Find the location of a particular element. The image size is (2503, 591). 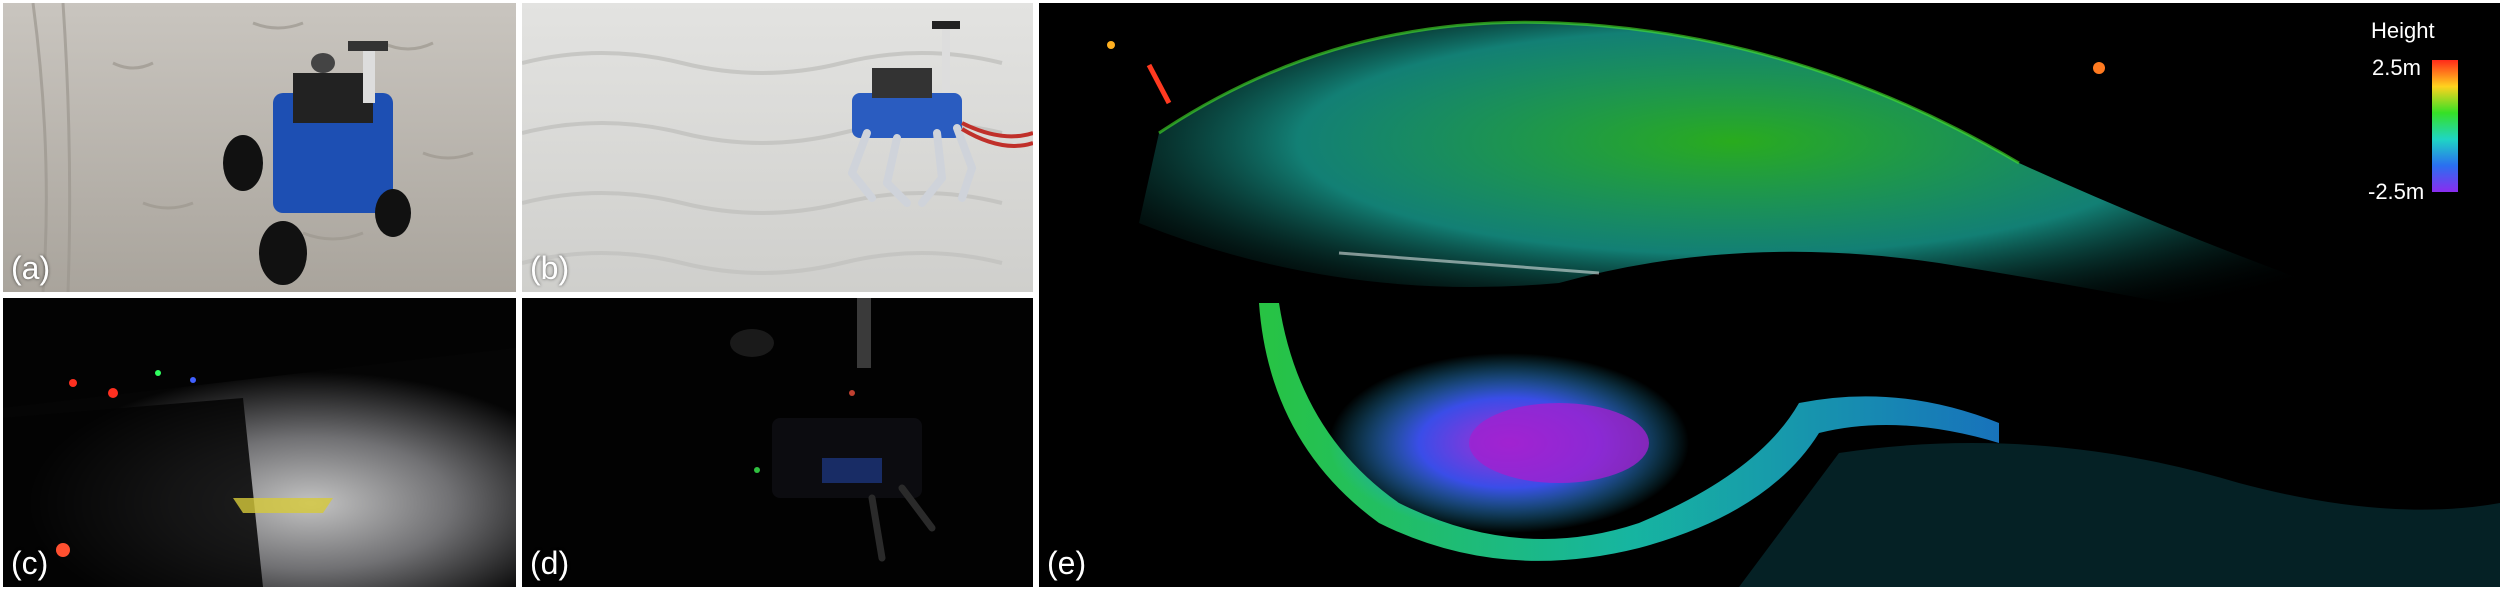

panel-label-e: (e) is located at coordinates (1067, 563).